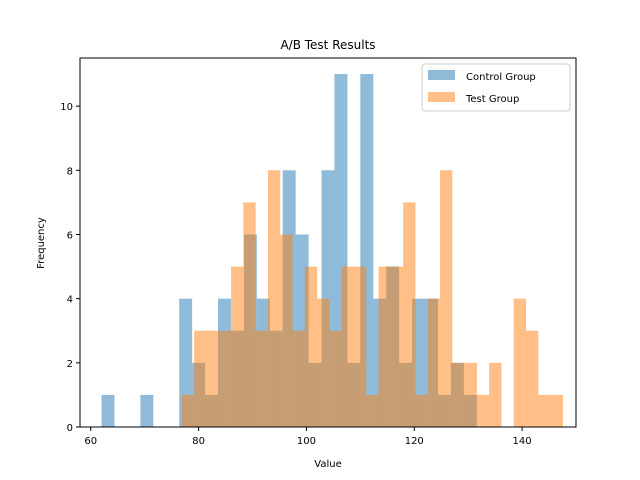 The height and width of the screenshot is (480, 640). Describe the element at coordinates (90, 441) in the screenshot. I see `x-tick-label: 60` at that location.